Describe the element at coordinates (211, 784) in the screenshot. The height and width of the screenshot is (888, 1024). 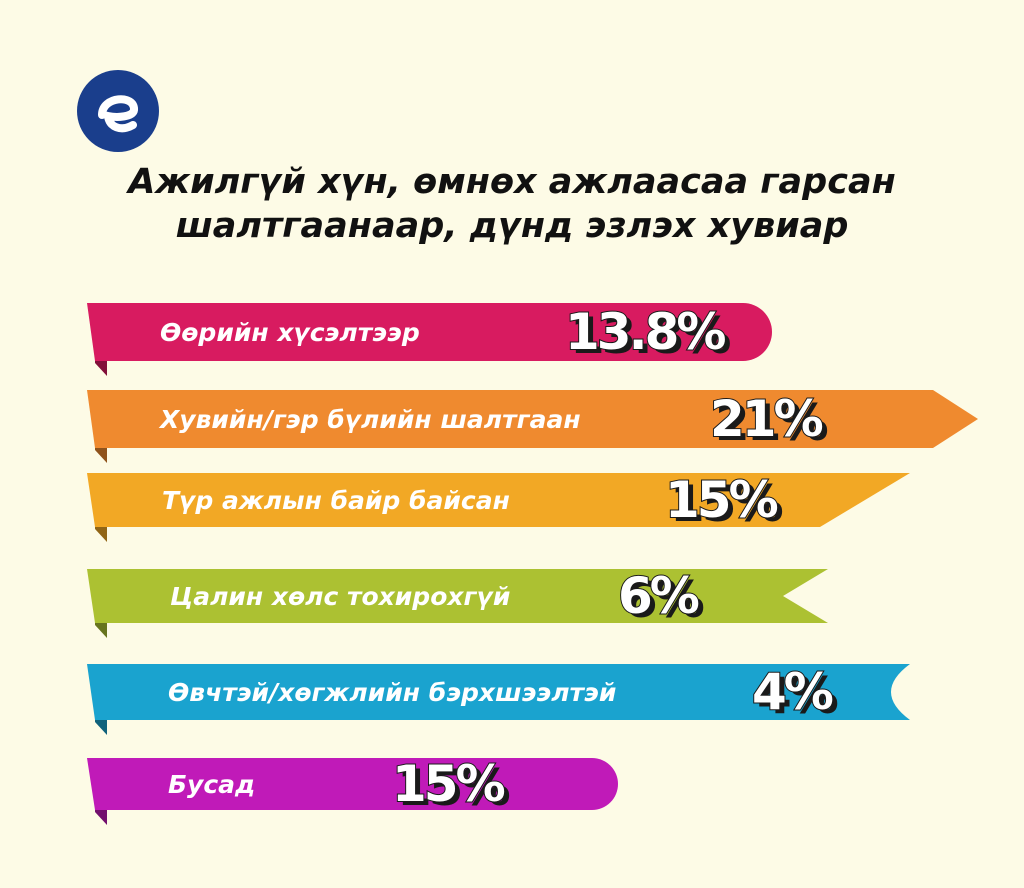
I see `category-label: Бусад` at that location.